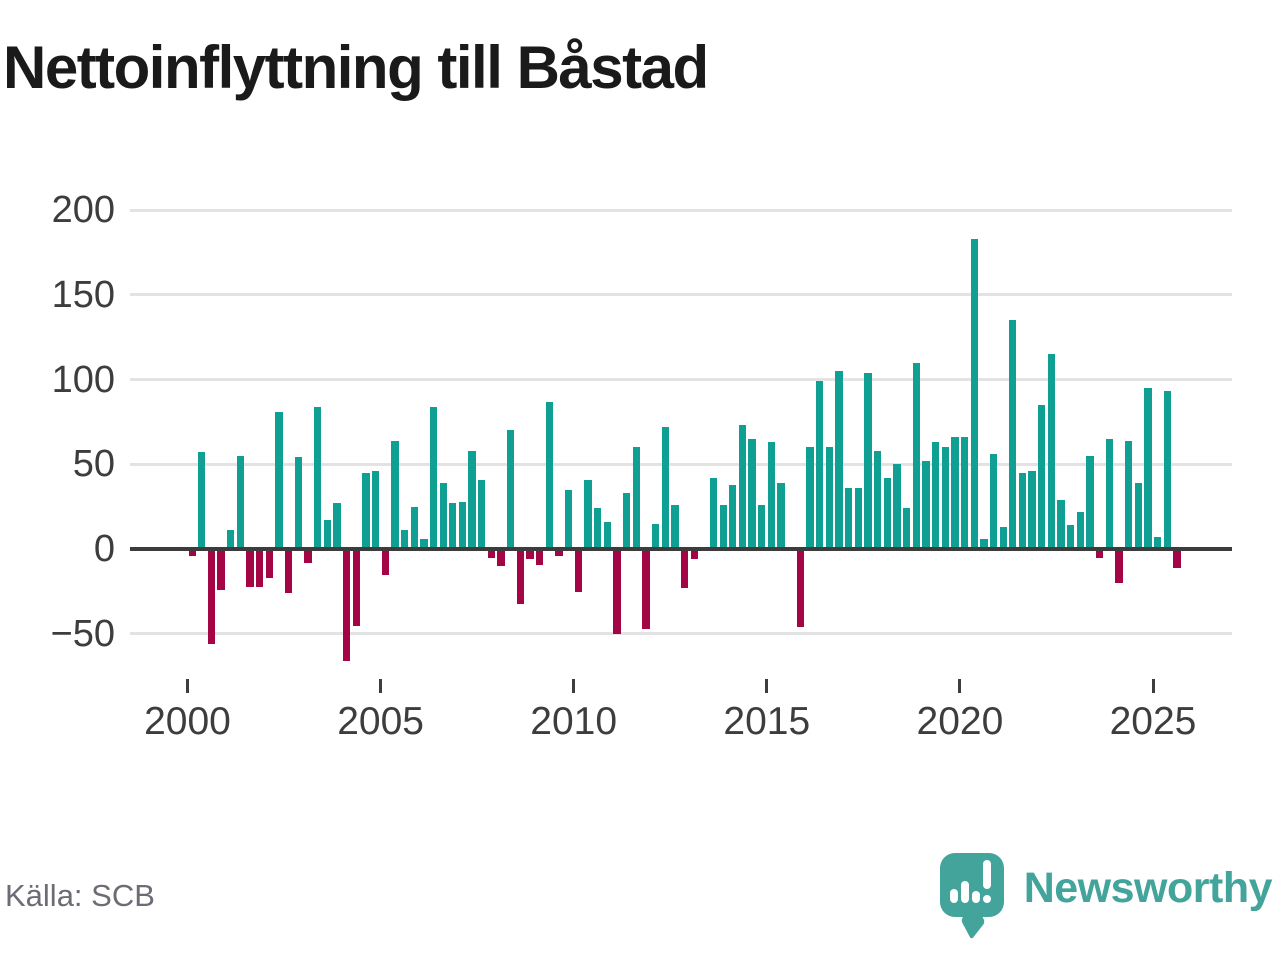  Describe the element at coordinates (356, 67) in the screenshot. I see `chart-title: Nettoinflyttning till Båstad` at that location.